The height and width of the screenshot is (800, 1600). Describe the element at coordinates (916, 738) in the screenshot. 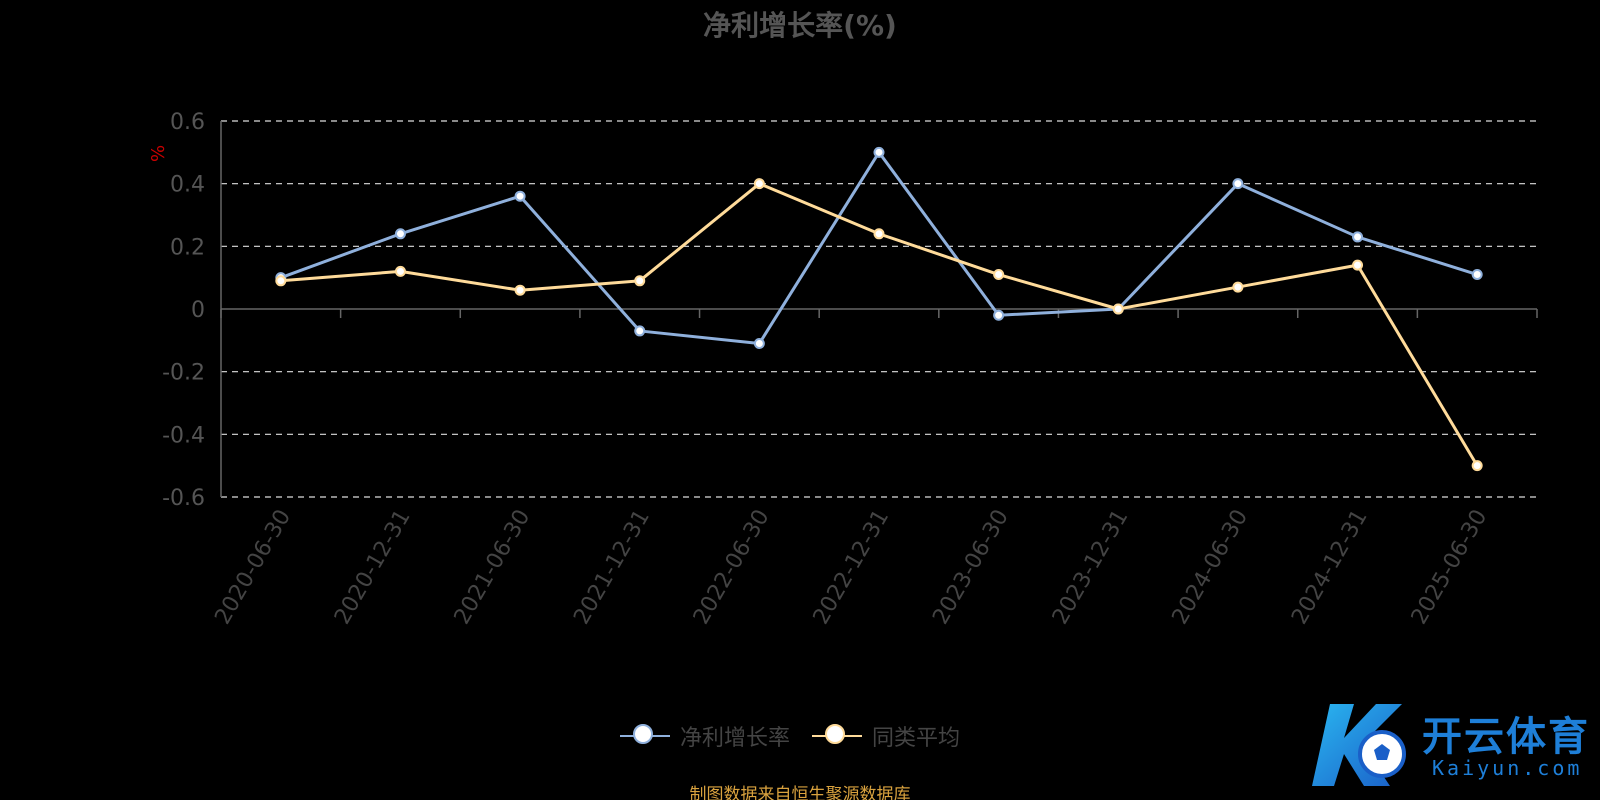

I see `legend-label: 同类平均` at that location.